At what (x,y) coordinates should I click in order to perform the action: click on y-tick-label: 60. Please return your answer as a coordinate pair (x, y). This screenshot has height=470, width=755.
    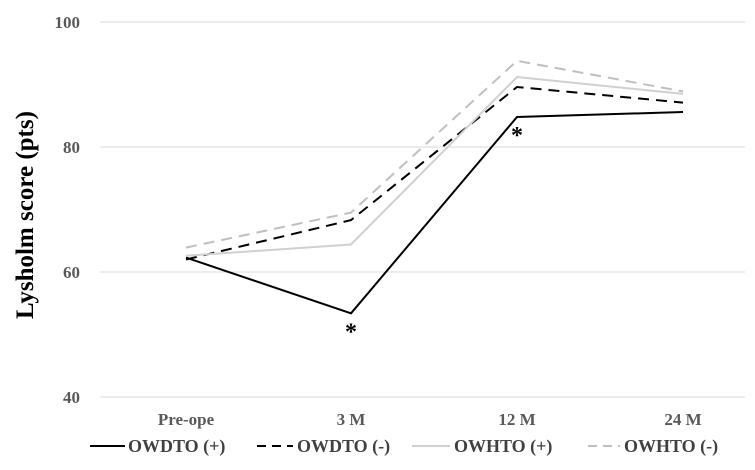
    Looking at the image, I should click on (71, 272).